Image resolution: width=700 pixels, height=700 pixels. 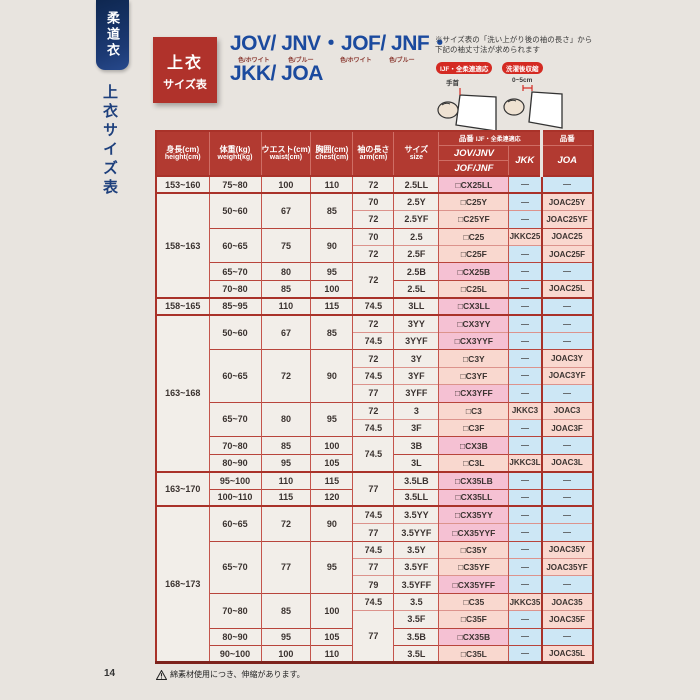 What do you see at coordinates (525, 410) in the screenshot?
I see `cell-code-jkk: JKKC3` at bounding box center [525, 410].